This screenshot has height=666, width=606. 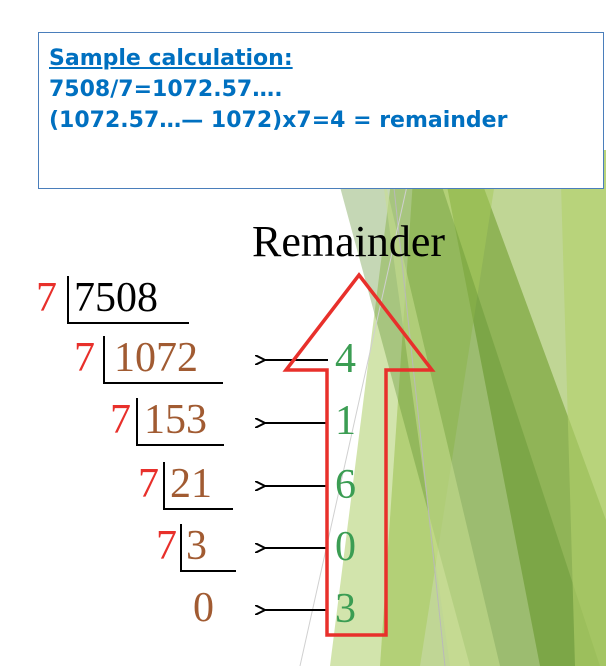 What do you see at coordinates (46, 298) in the screenshot?
I see `divisor-1: 7` at bounding box center [46, 298].